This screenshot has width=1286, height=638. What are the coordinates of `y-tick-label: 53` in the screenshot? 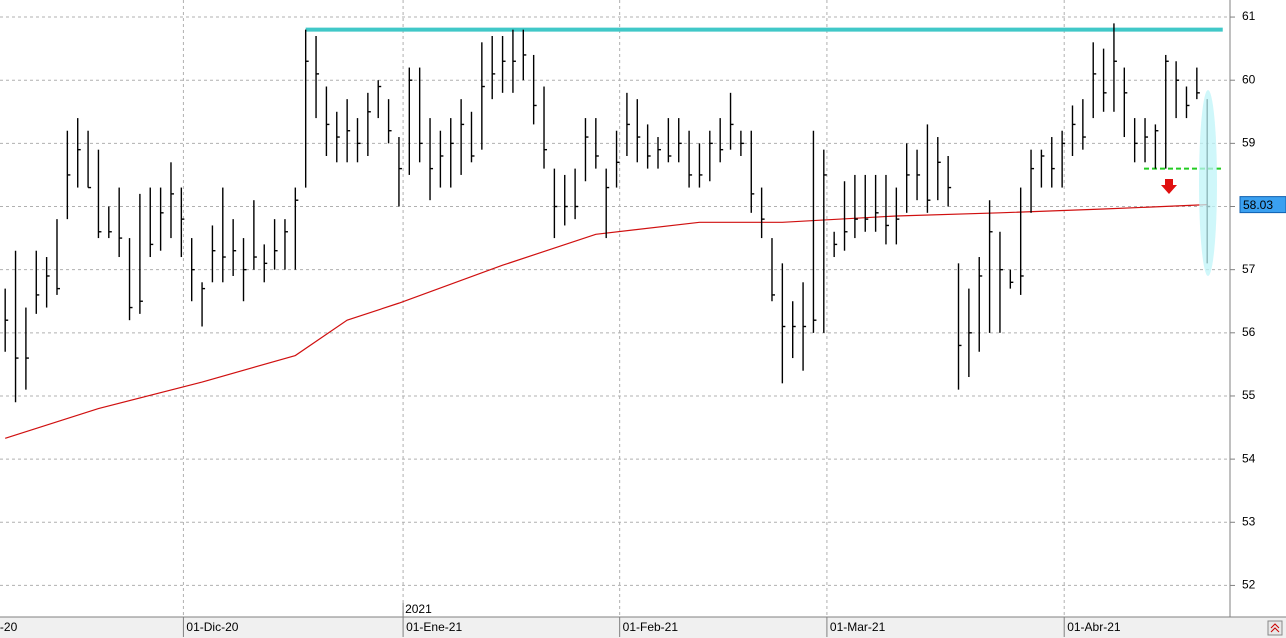 It's located at (1249, 521).